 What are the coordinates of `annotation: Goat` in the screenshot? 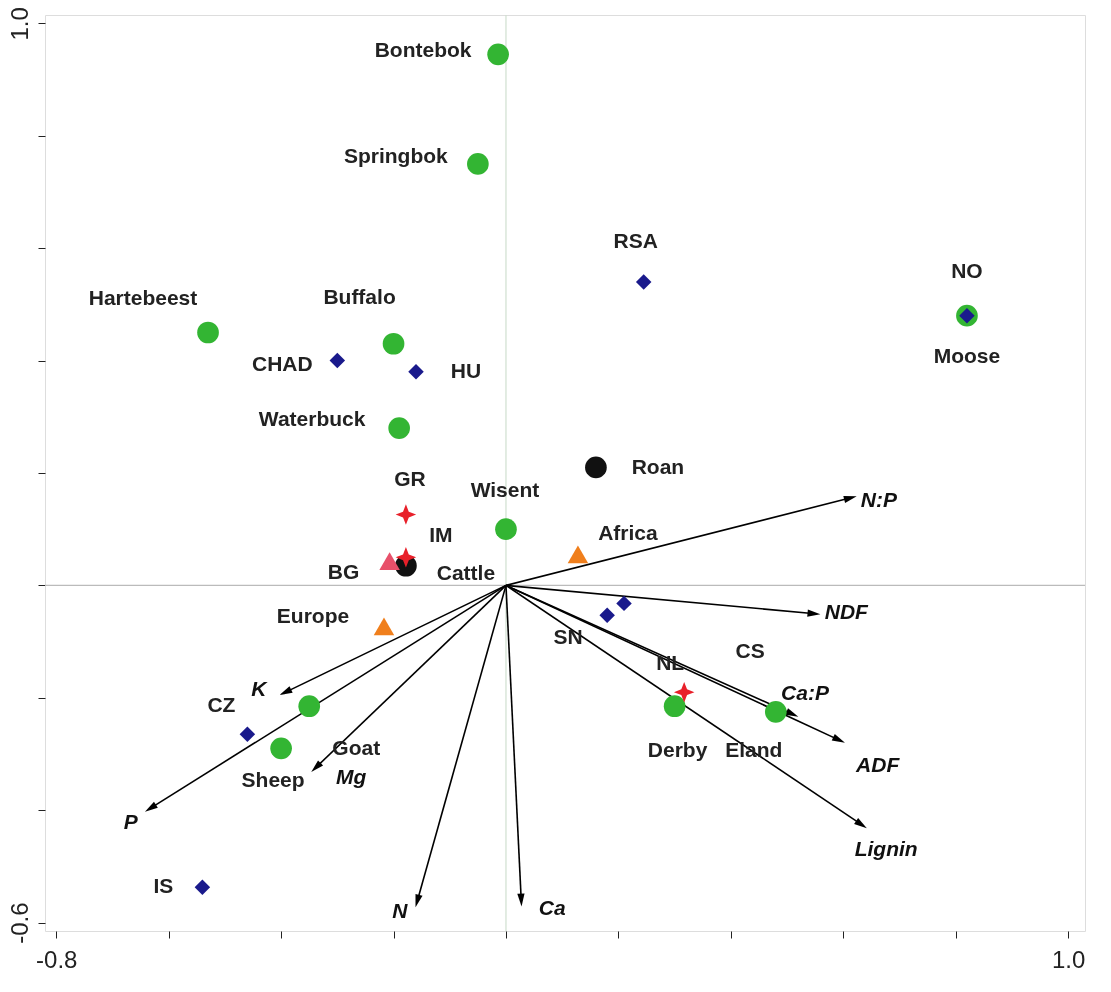 It's located at (356, 748).